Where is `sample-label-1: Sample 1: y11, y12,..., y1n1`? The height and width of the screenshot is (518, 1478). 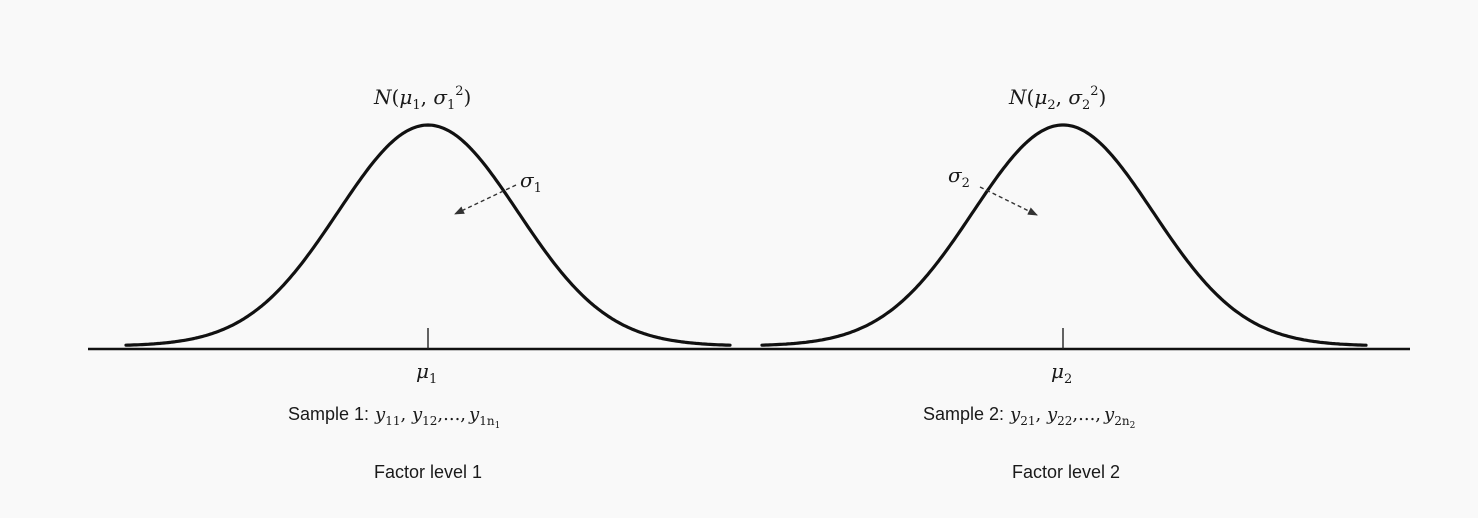
sample-label-1: Sample 1: y11, y12,..., y1n1 is located at coordinates (394, 417).